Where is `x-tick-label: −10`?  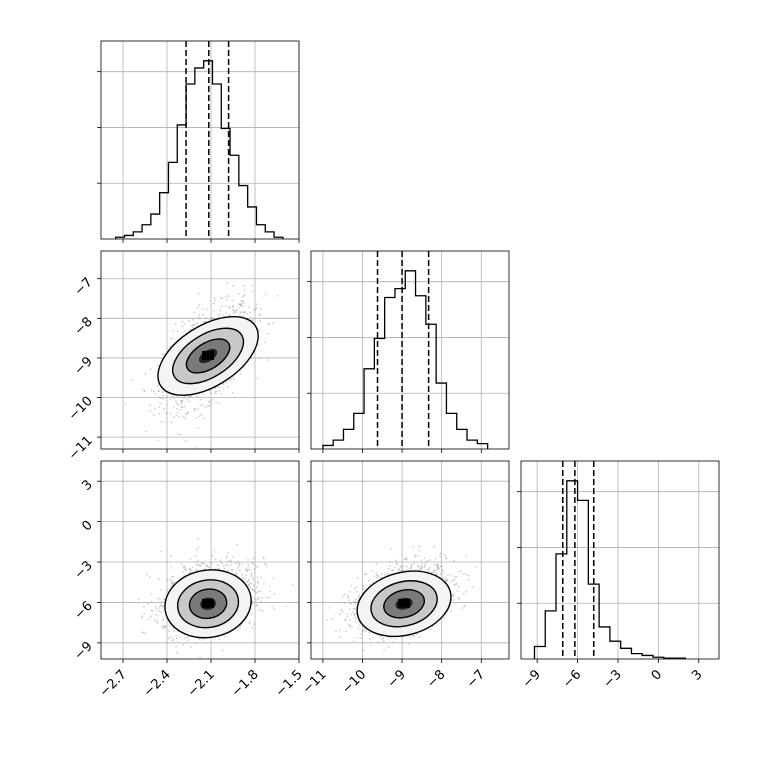 x-tick-label: −10 is located at coordinates (354, 682).